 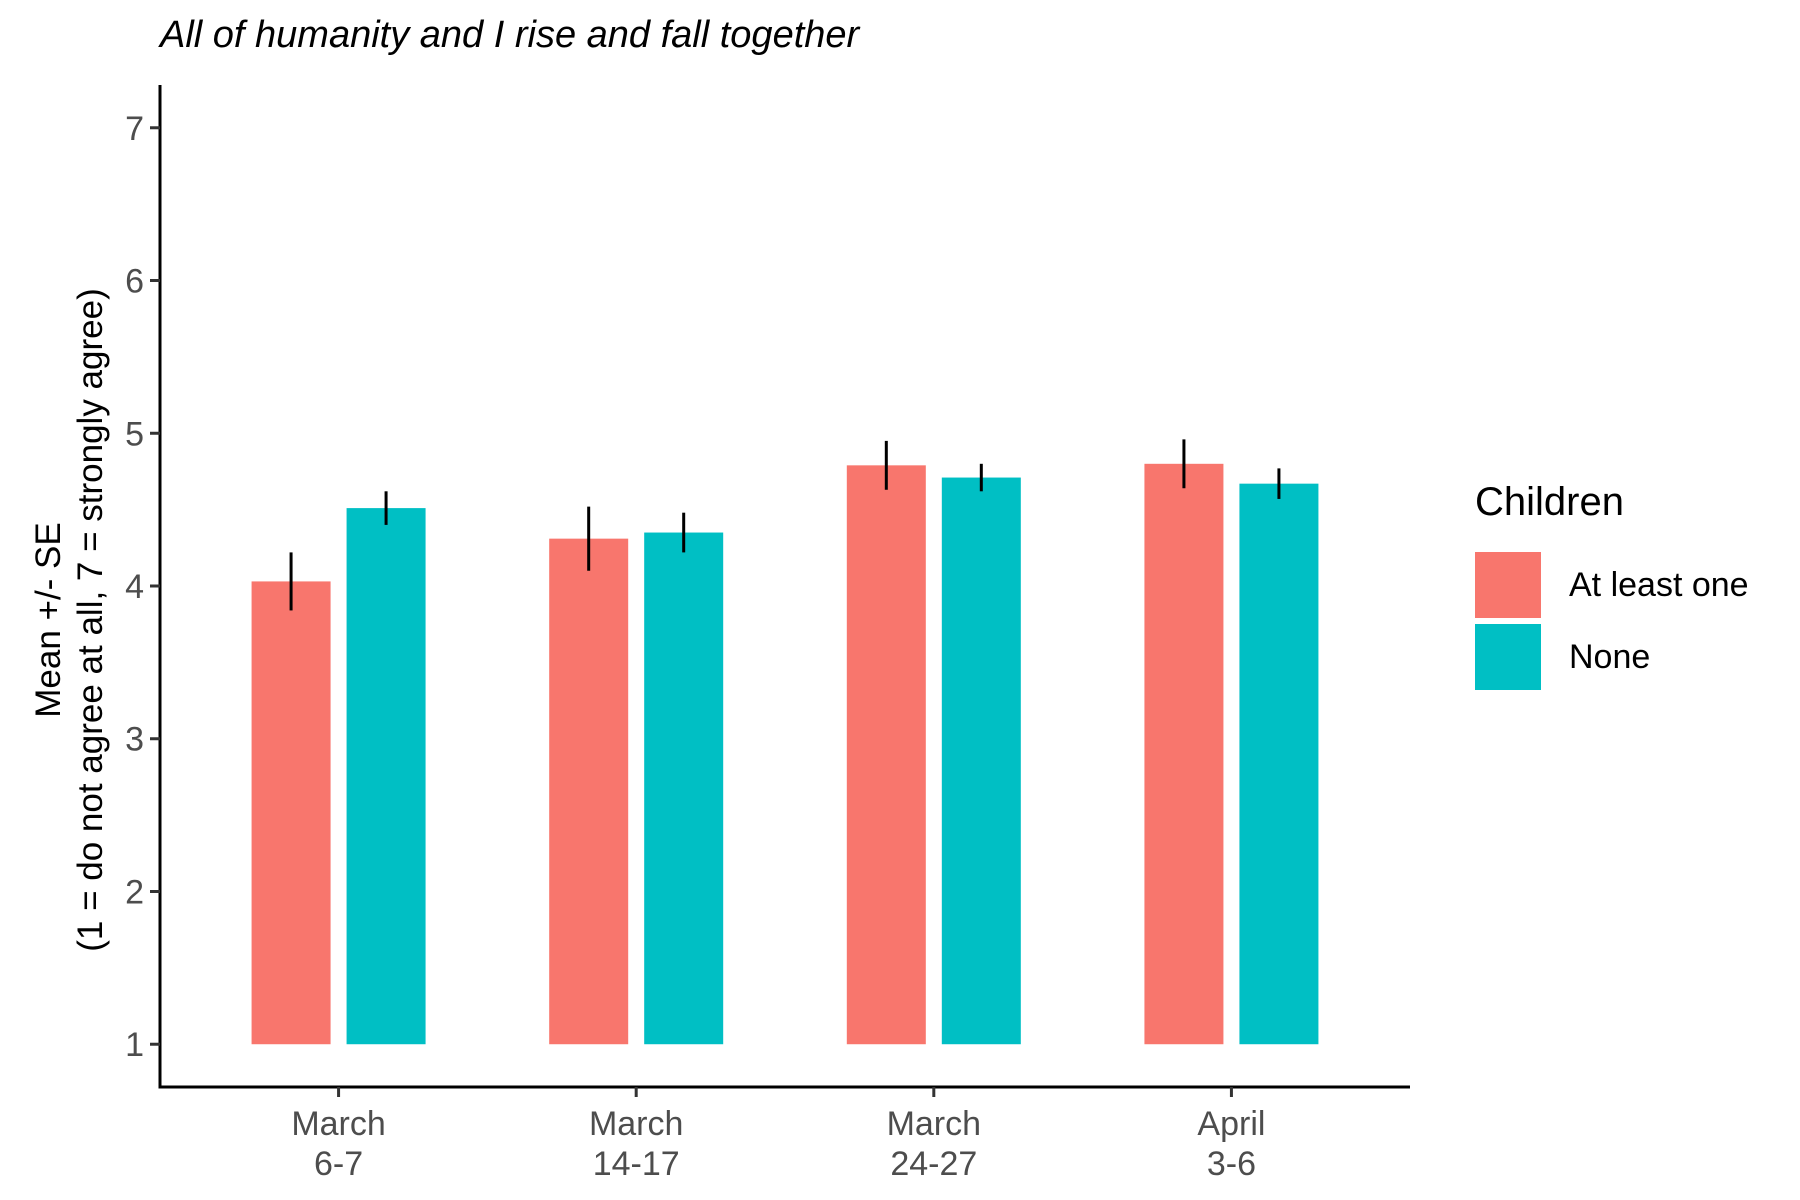 I want to click on legend-label-none: None, so click(x=1610, y=656).